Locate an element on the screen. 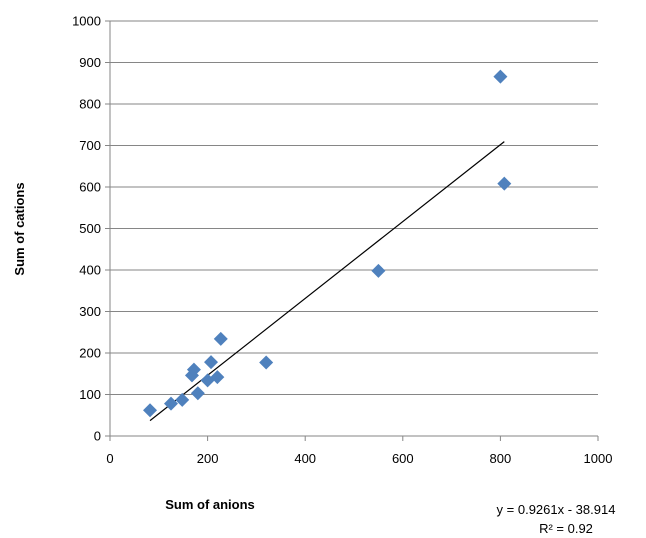  y-tick-labels: 0 100 200 300 400 500 600 700 800 900 1000 is located at coordinates (86, 229).